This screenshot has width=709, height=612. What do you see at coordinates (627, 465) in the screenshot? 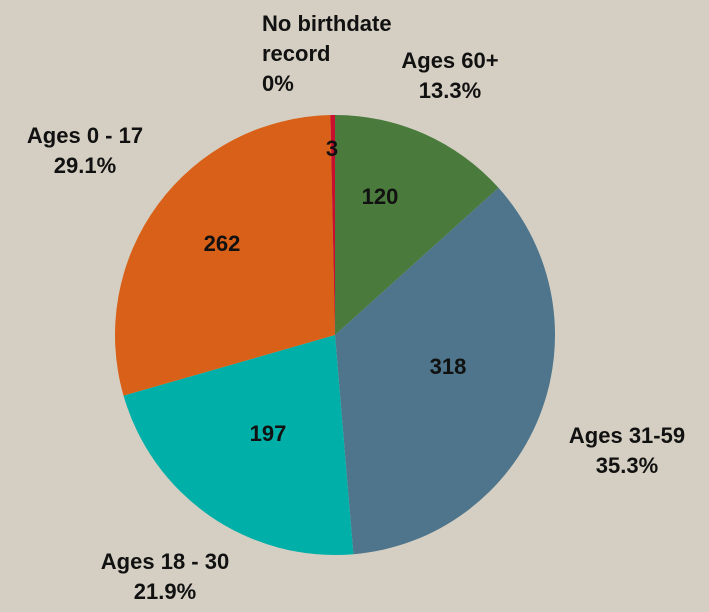
I see `percent-label: 35.3%` at bounding box center [627, 465].